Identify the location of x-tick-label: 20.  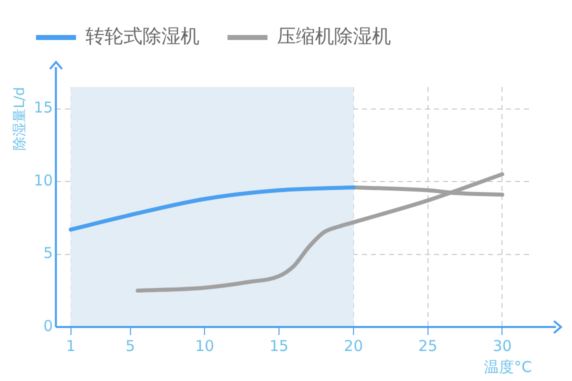
(354, 345).